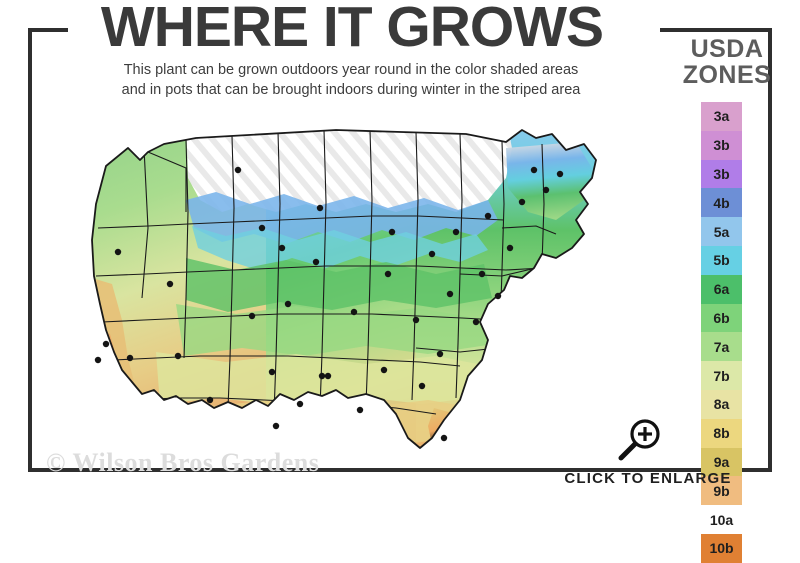  What do you see at coordinates (648, 478) in the screenshot?
I see `click-to-enlarge-label: CLICK TO ENLARGE` at bounding box center [648, 478].